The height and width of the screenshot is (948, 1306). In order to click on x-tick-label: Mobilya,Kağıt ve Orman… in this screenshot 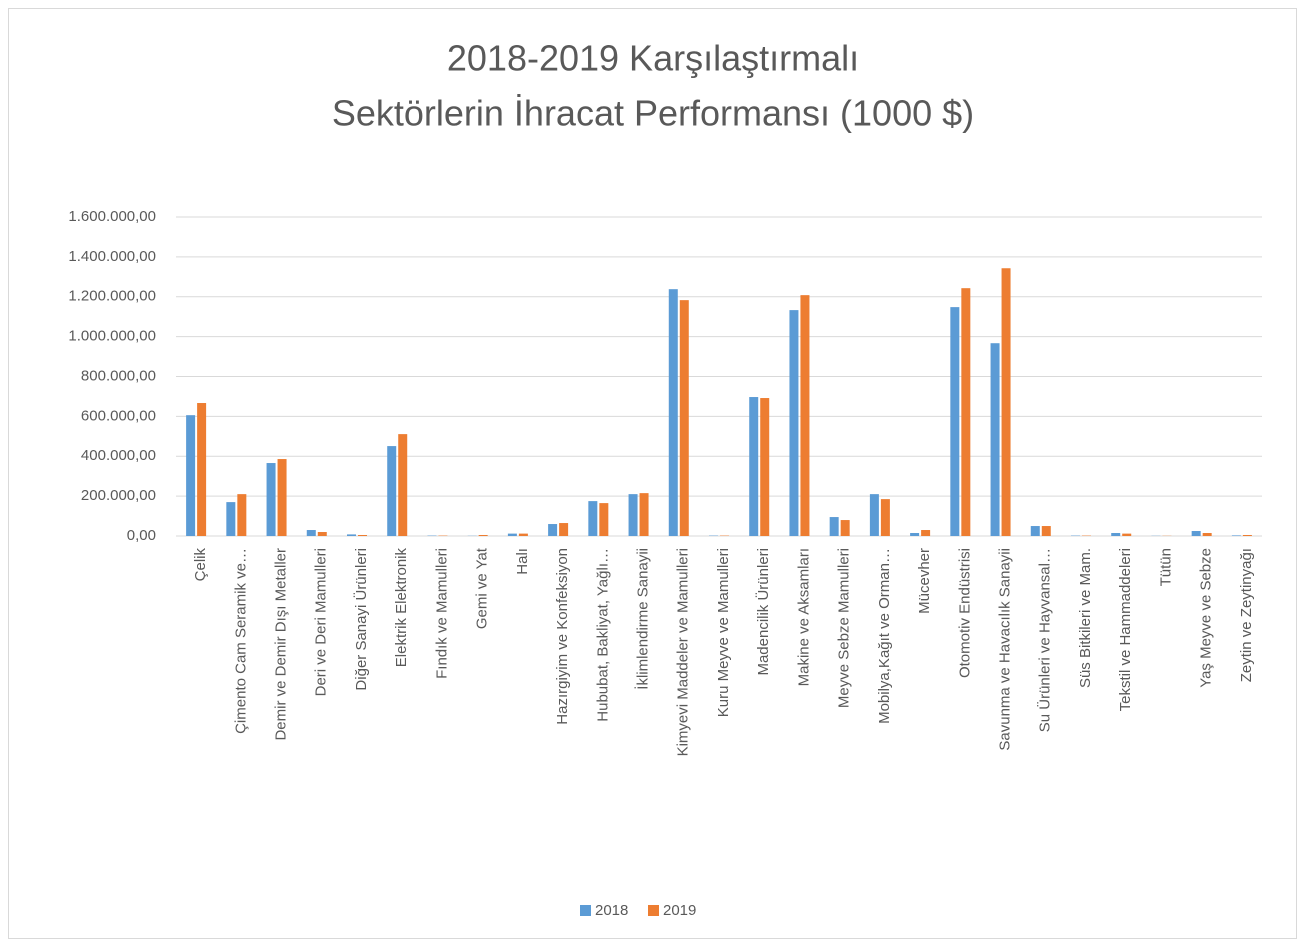, I will do `click(884, 636)`.